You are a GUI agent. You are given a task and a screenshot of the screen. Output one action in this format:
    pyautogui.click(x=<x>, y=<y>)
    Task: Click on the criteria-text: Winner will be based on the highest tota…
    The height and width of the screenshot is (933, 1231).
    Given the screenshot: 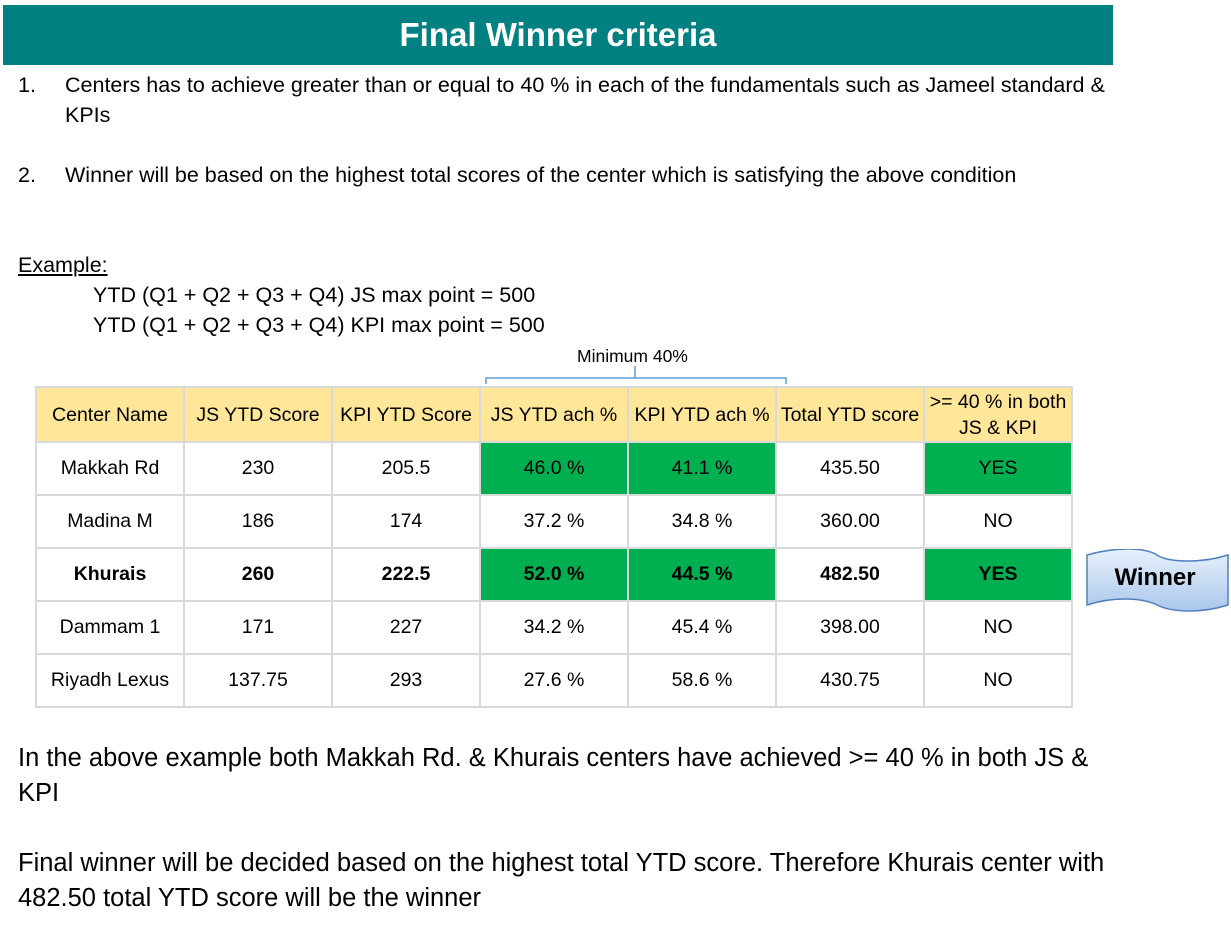 What is the action you would take?
    pyautogui.click(x=541, y=175)
    